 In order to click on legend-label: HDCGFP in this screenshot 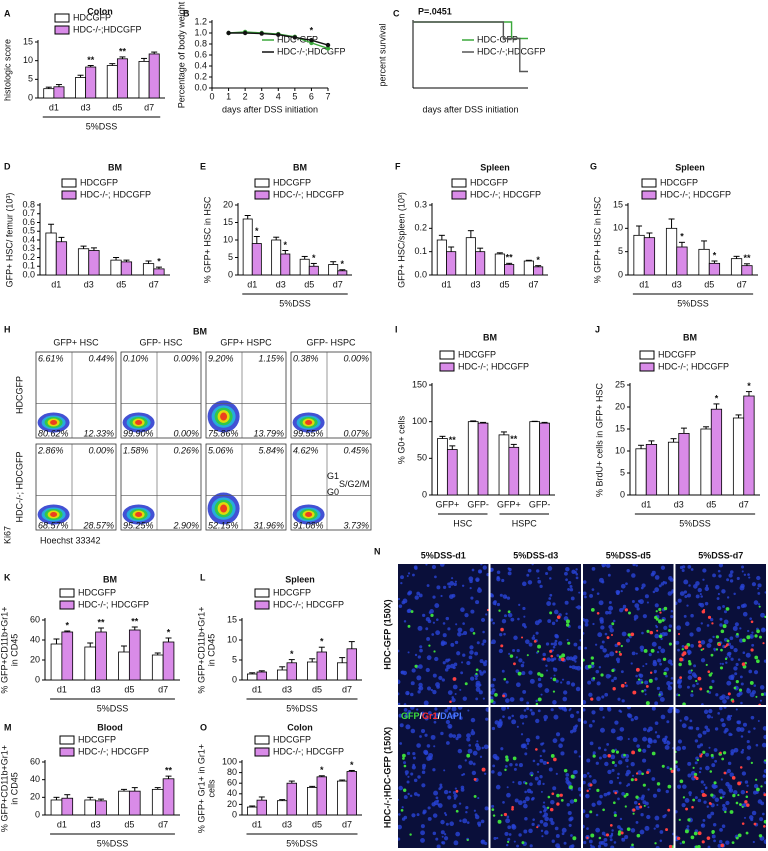, I will do `click(677, 354)`.